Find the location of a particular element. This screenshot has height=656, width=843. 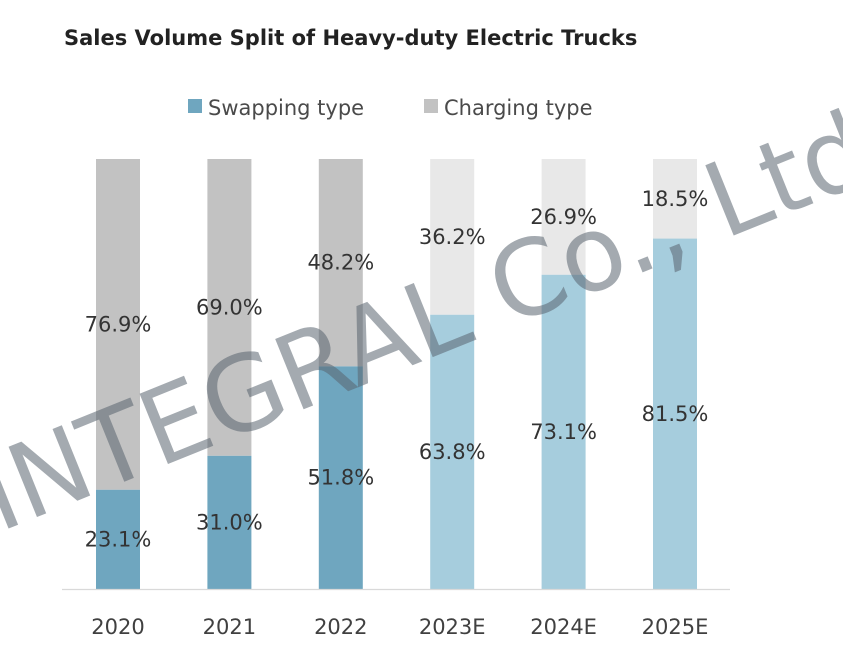

bar-swapping-2021 is located at coordinates (229, 522).